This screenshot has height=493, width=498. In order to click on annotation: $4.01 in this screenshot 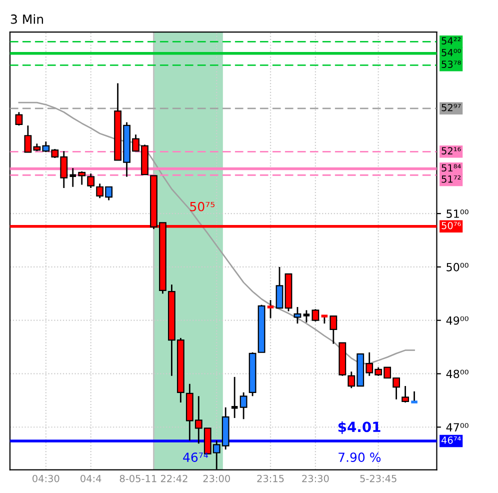, I will do `click(359, 427)`.